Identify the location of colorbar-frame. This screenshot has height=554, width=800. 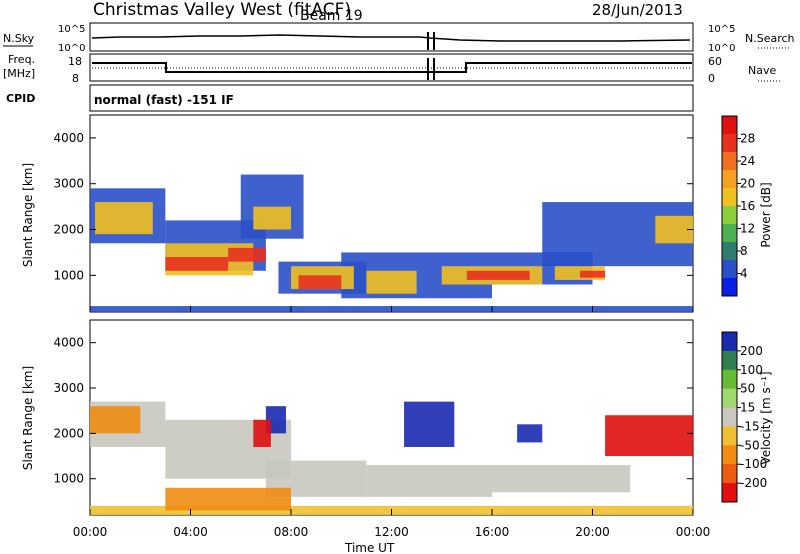
(729, 417).